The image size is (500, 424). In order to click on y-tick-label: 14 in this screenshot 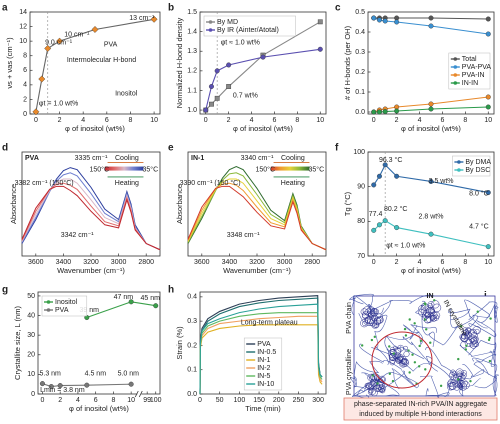, I will do `click(23, 12)`.